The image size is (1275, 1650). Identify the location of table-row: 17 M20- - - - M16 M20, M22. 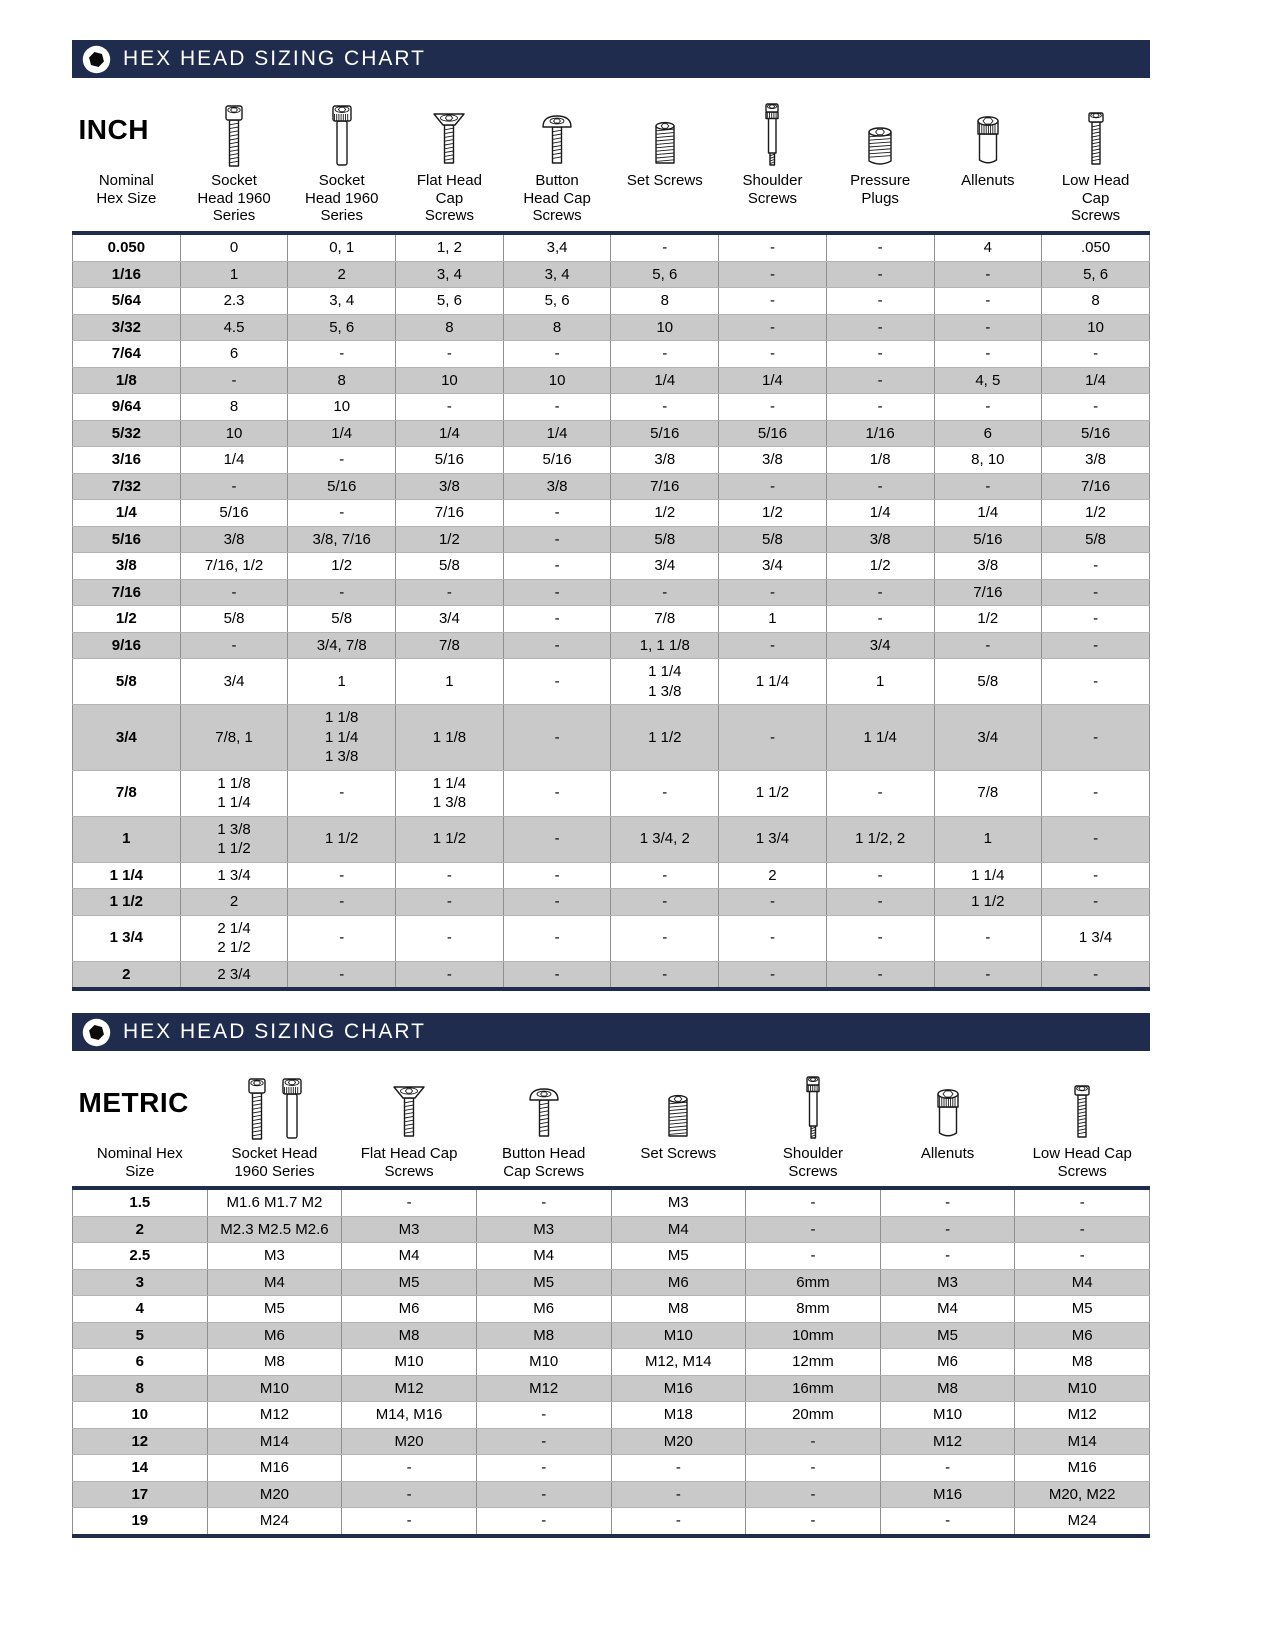
(611, 1494).